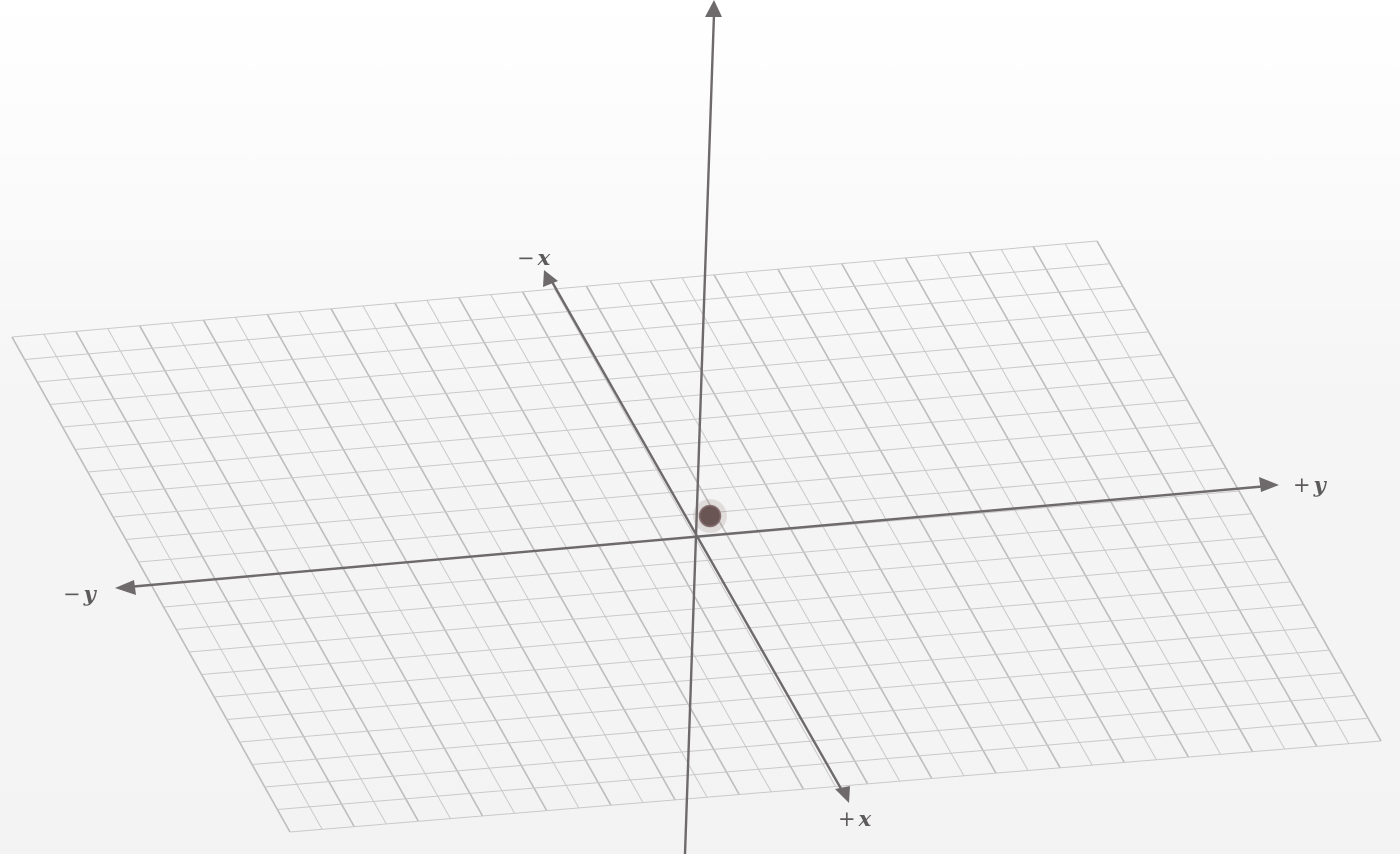  I want to click on point-marker, so click(710, 516).